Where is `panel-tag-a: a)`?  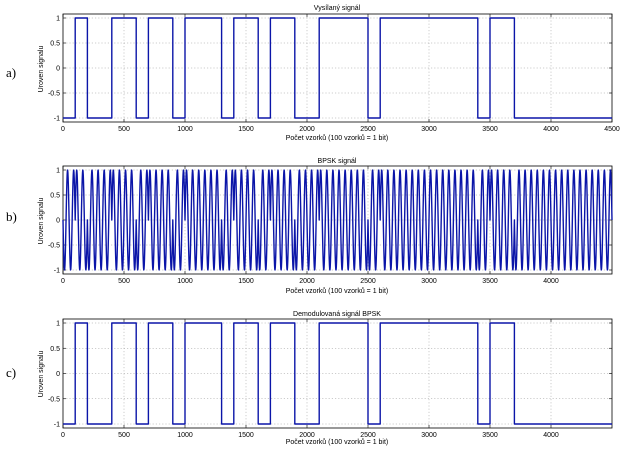 panel-tag-a: a) is located at coordinates (11, 72).